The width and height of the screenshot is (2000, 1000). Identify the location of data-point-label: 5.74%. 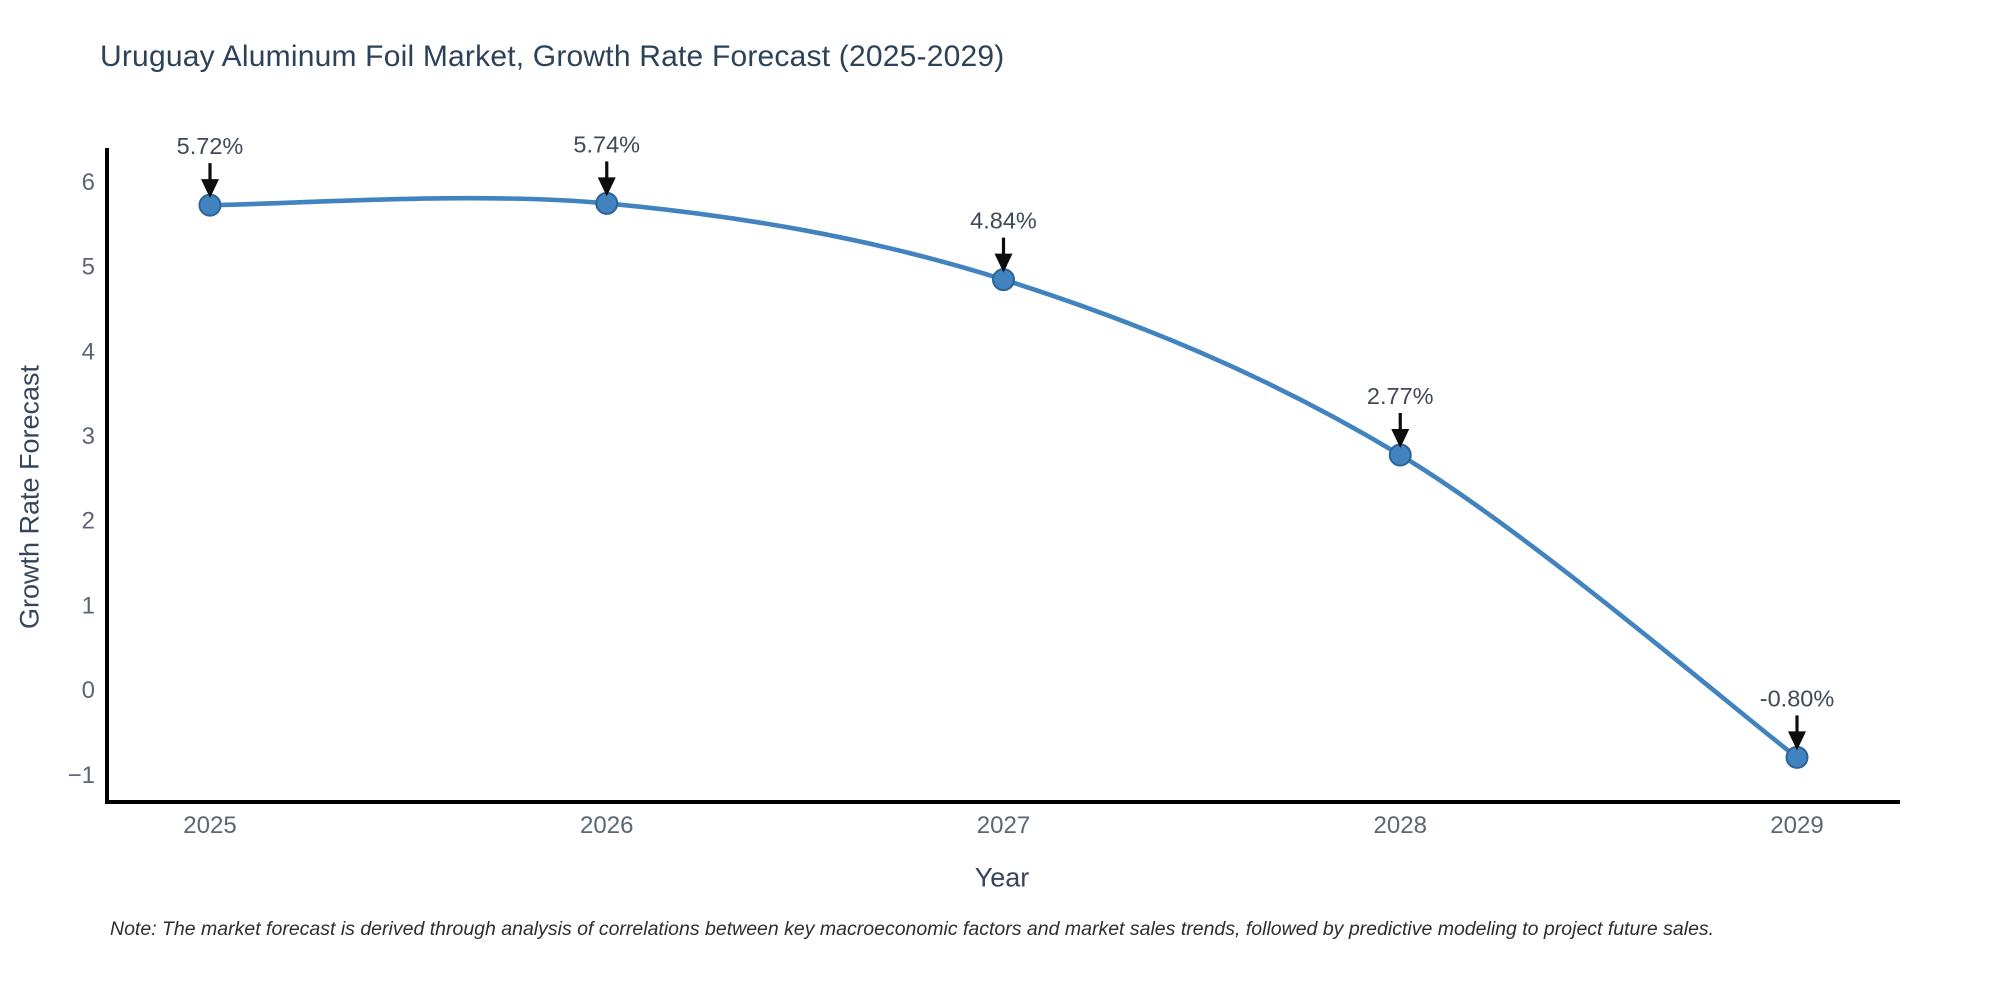
(606, 144).